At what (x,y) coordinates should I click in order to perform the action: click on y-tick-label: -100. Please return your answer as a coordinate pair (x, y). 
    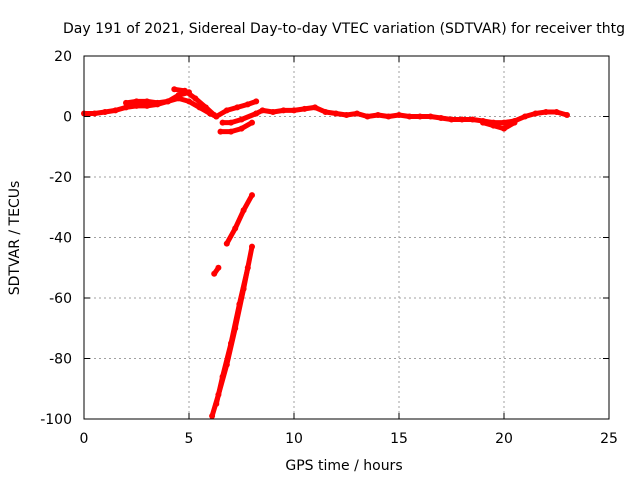
    Looking at the image, I should click on (56, 420).